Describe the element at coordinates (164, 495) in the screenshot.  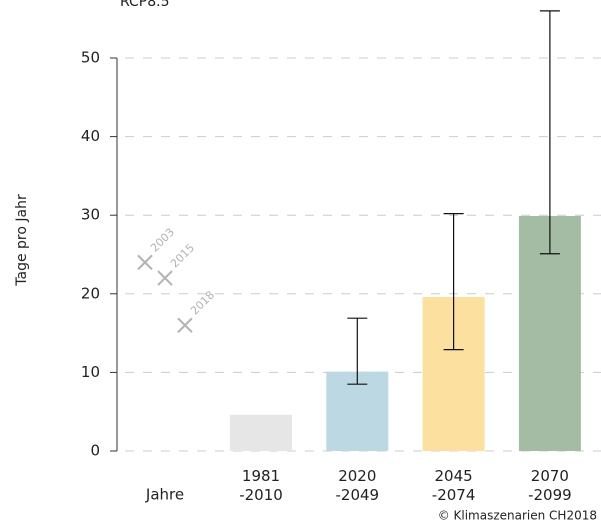
I see `x-axis-label: Jahre` at that location.